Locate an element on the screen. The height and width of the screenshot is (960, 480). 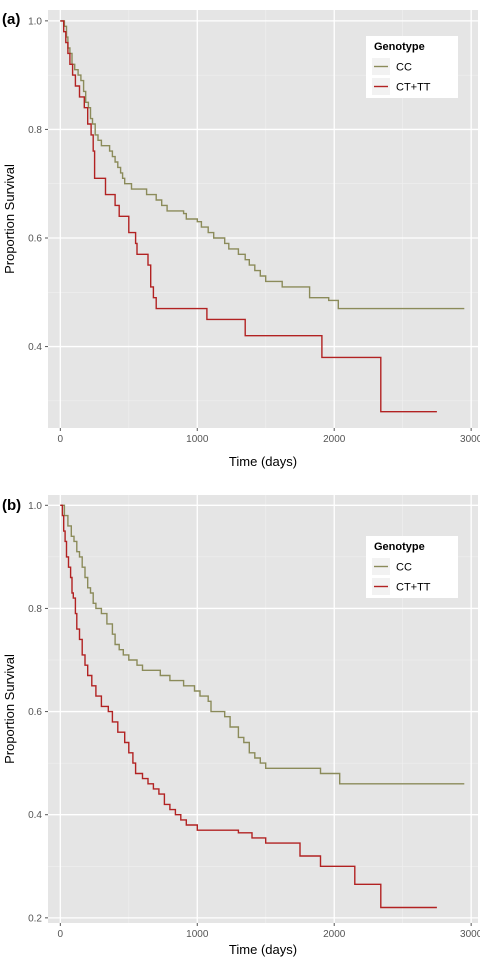
y-tick-label: 0.2 is located at coordinates (35, 918).